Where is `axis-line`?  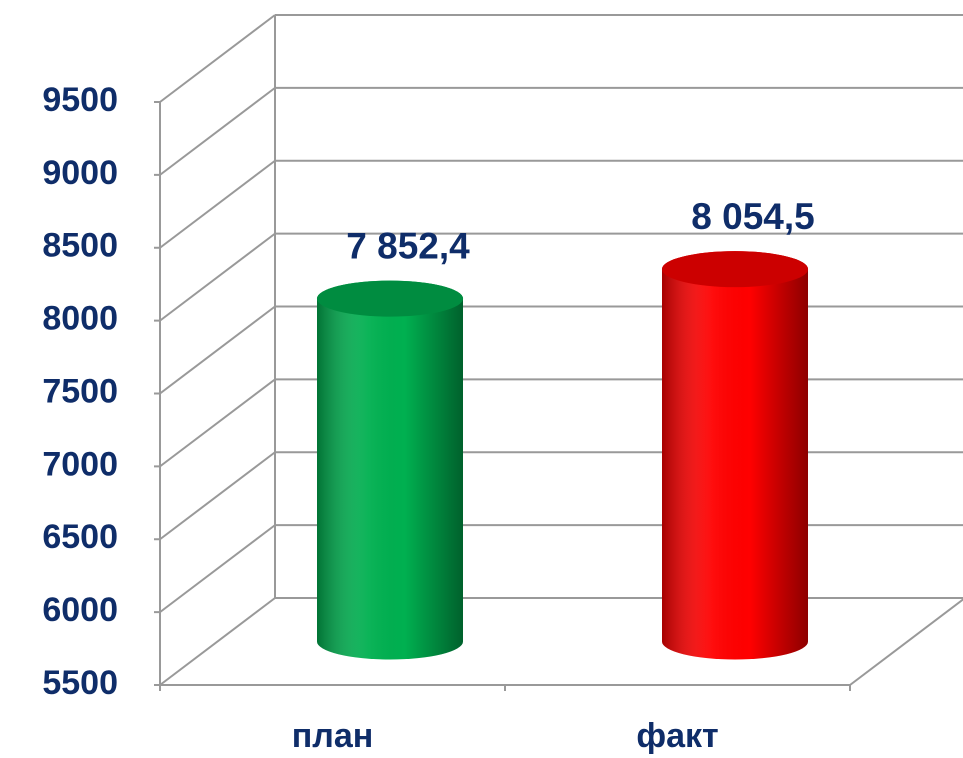 axis-line is located at coordinates (906, 642).